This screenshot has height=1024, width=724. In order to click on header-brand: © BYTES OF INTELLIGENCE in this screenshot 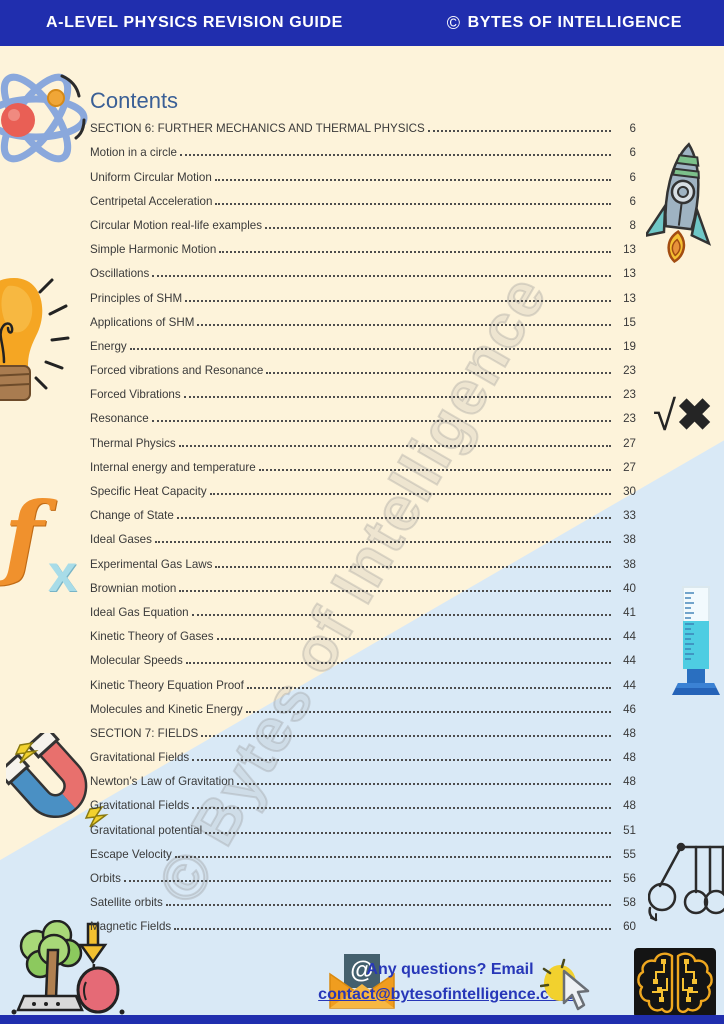, I will do `click(564, 23)`.